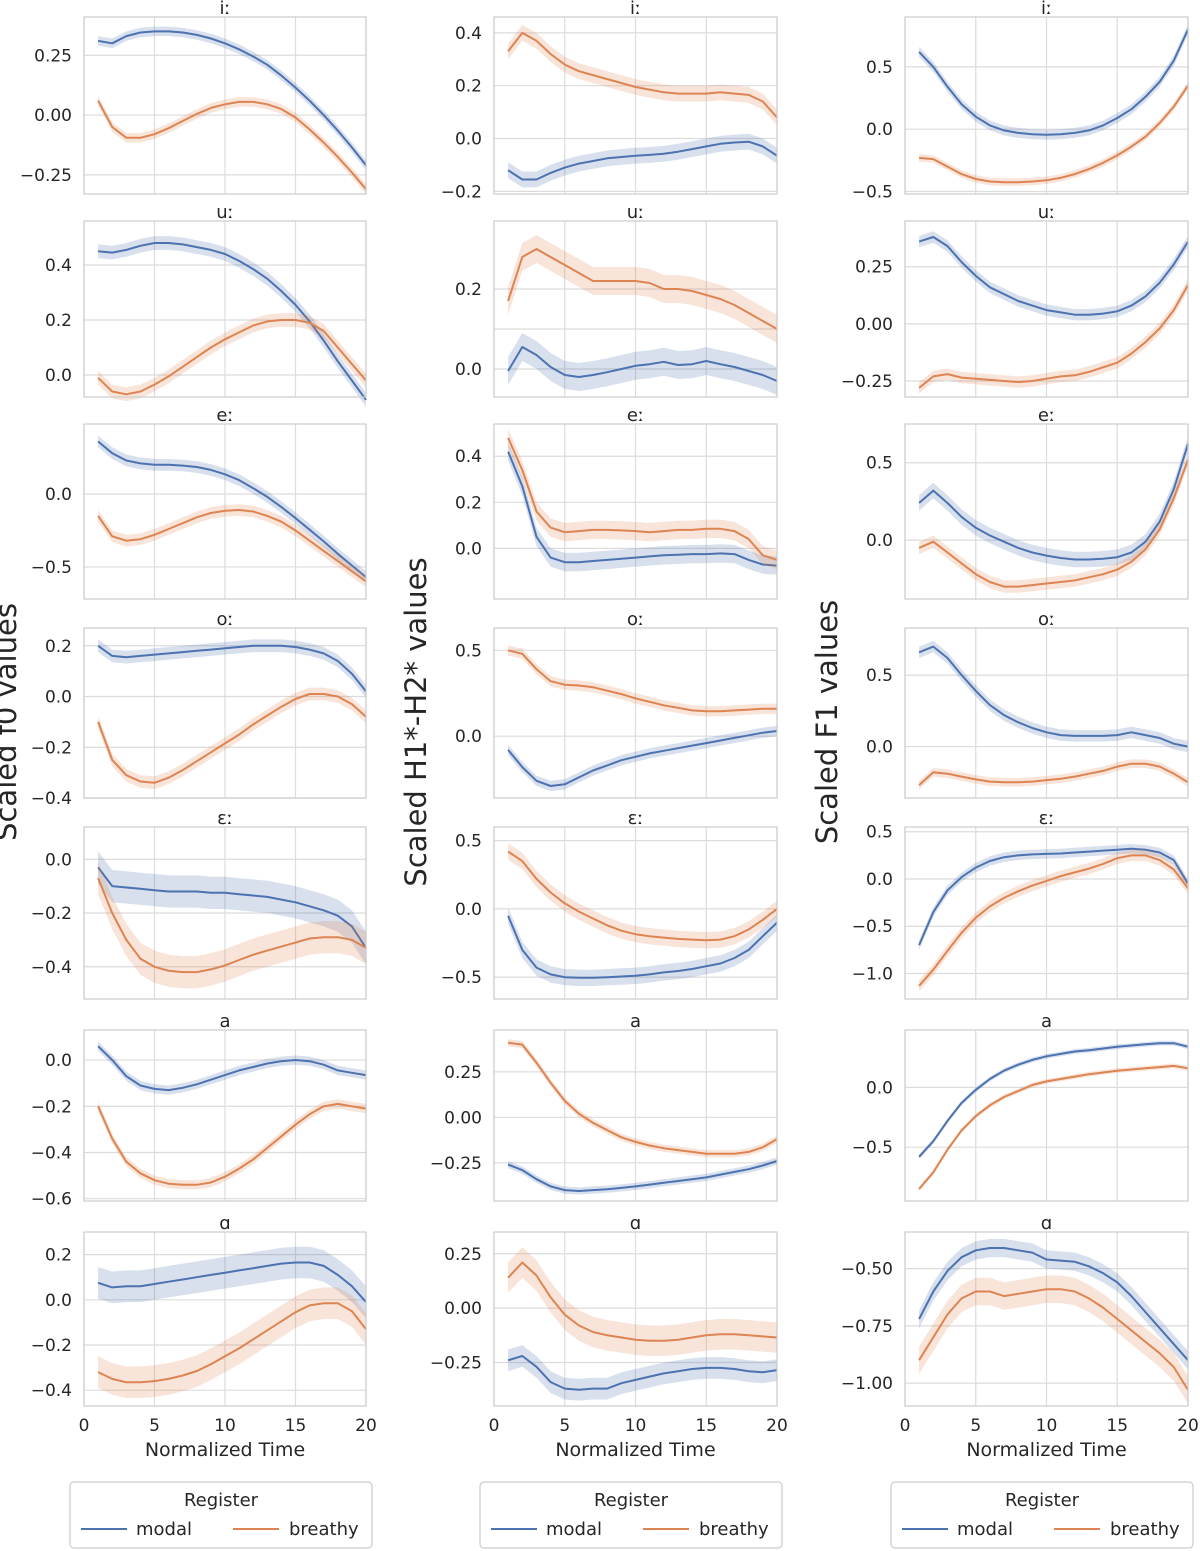  Describe the element at coordinates (867, 1270) in the screenshot. I see `y-tick-label: −0.50` at that location.